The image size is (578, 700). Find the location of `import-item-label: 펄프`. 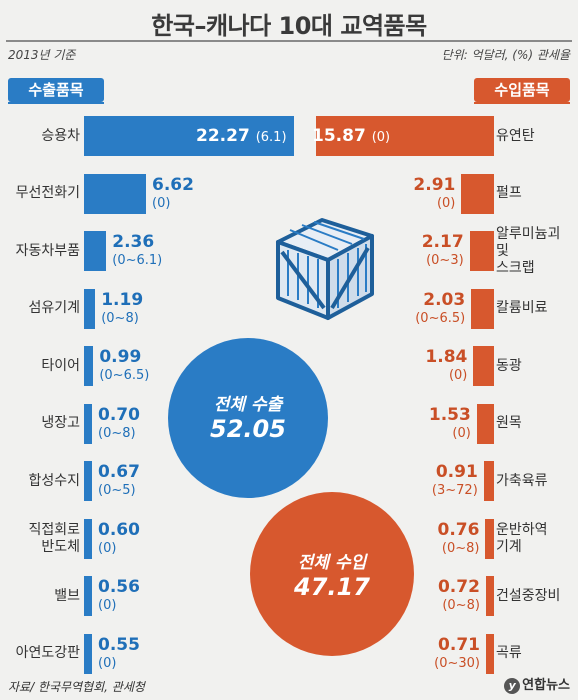

import-item-label: 펄프 is located at coordinates (509, 193).